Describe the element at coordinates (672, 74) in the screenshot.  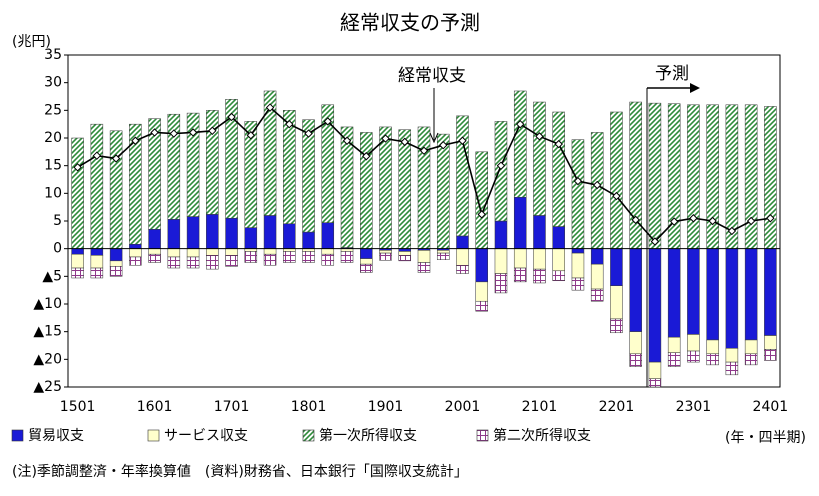
I see `forecast-label: 予測` at that location.